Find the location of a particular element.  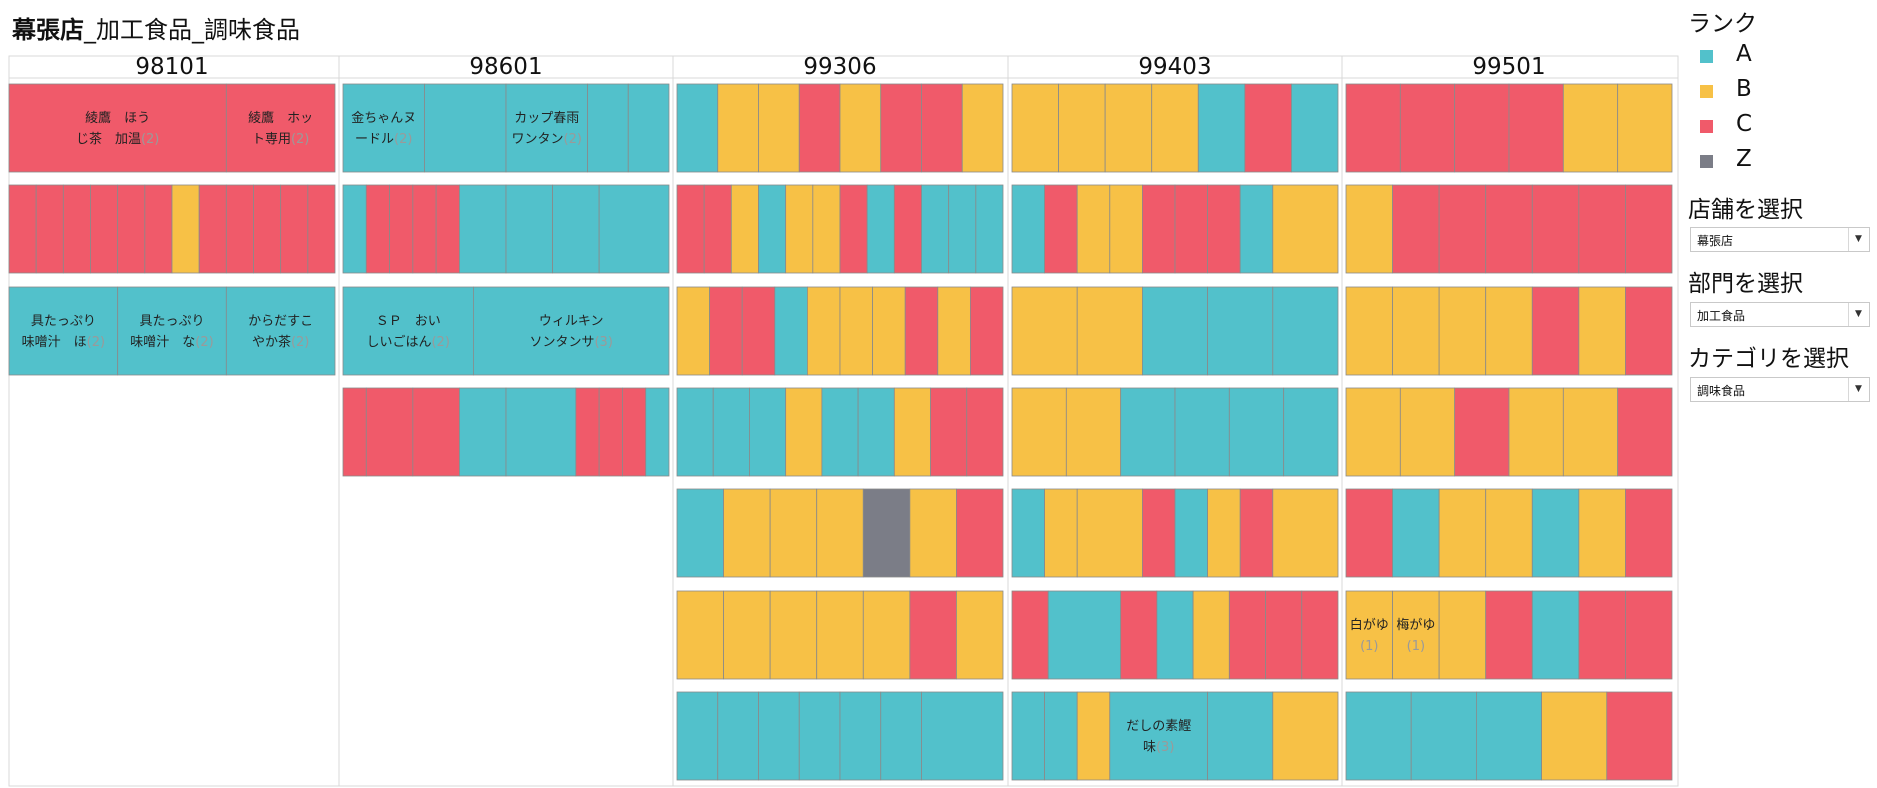

cell-label: ワンタン(2) is located at coordinates (547, 139).